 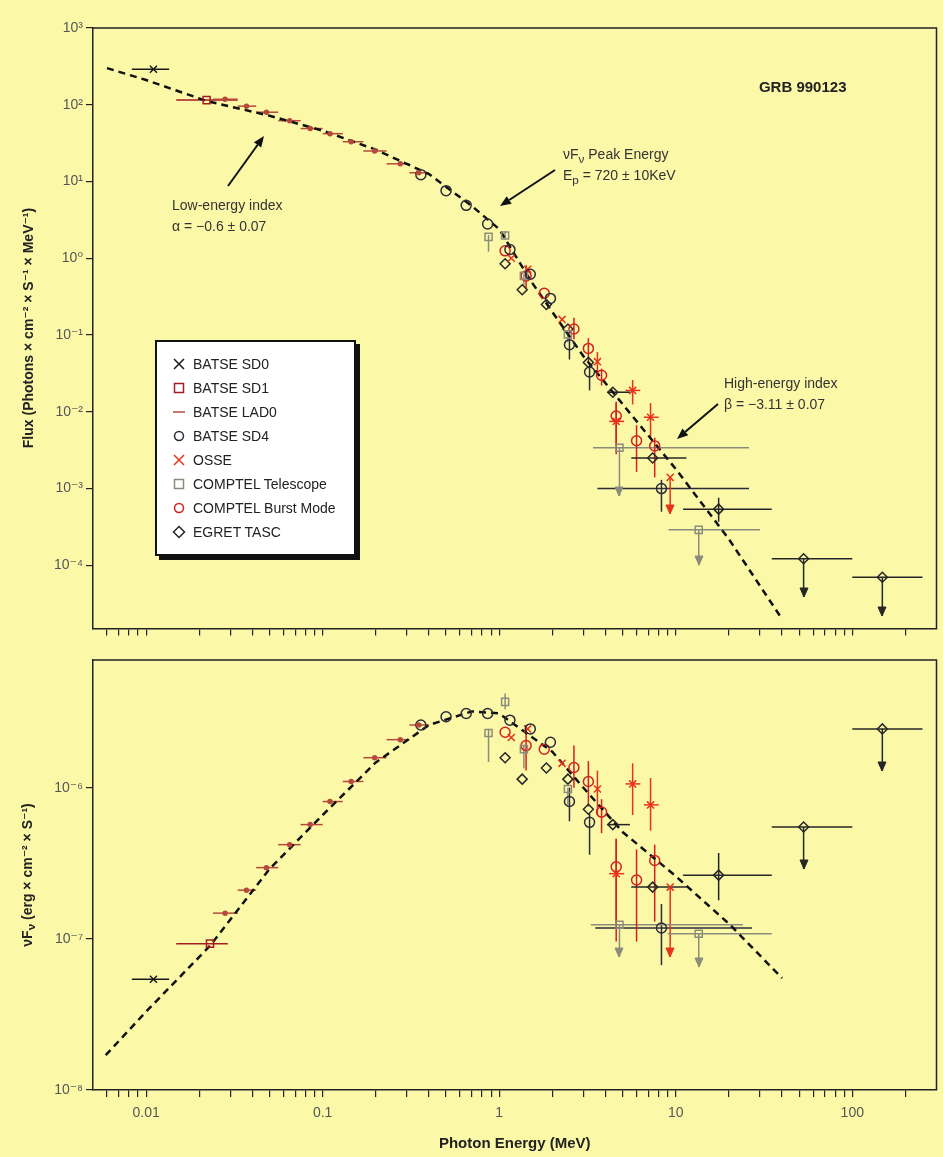 I want to click on legend-label: COMPTEL Telescope, so click(x=260, y=484).